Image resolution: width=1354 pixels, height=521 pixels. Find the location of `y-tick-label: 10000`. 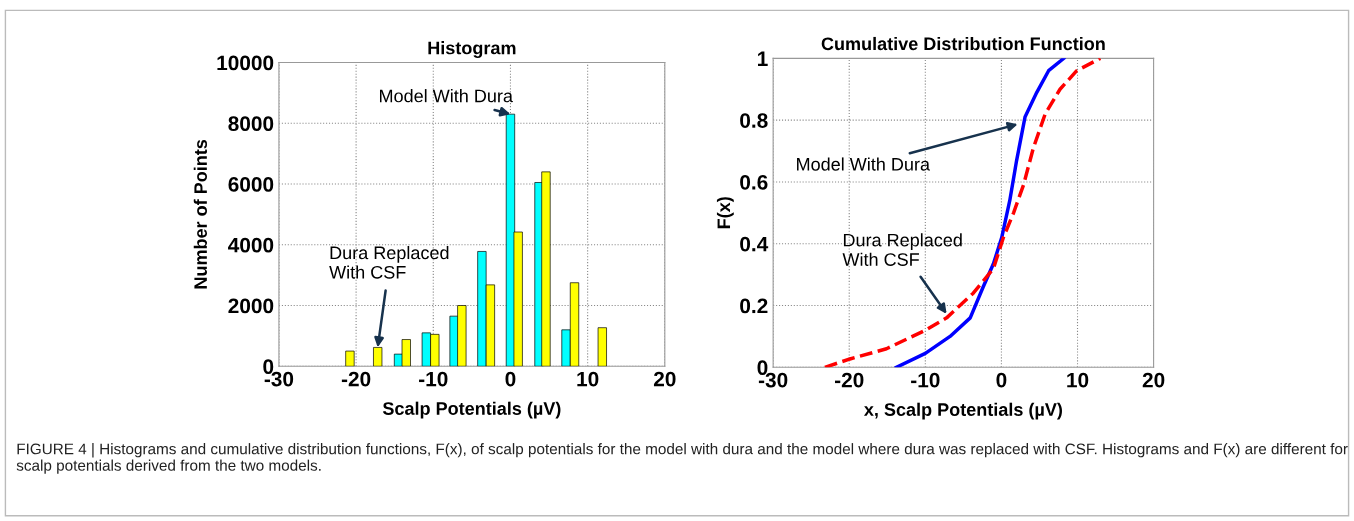

y-tick-label: 10000 is located at coordinates (245, 63).